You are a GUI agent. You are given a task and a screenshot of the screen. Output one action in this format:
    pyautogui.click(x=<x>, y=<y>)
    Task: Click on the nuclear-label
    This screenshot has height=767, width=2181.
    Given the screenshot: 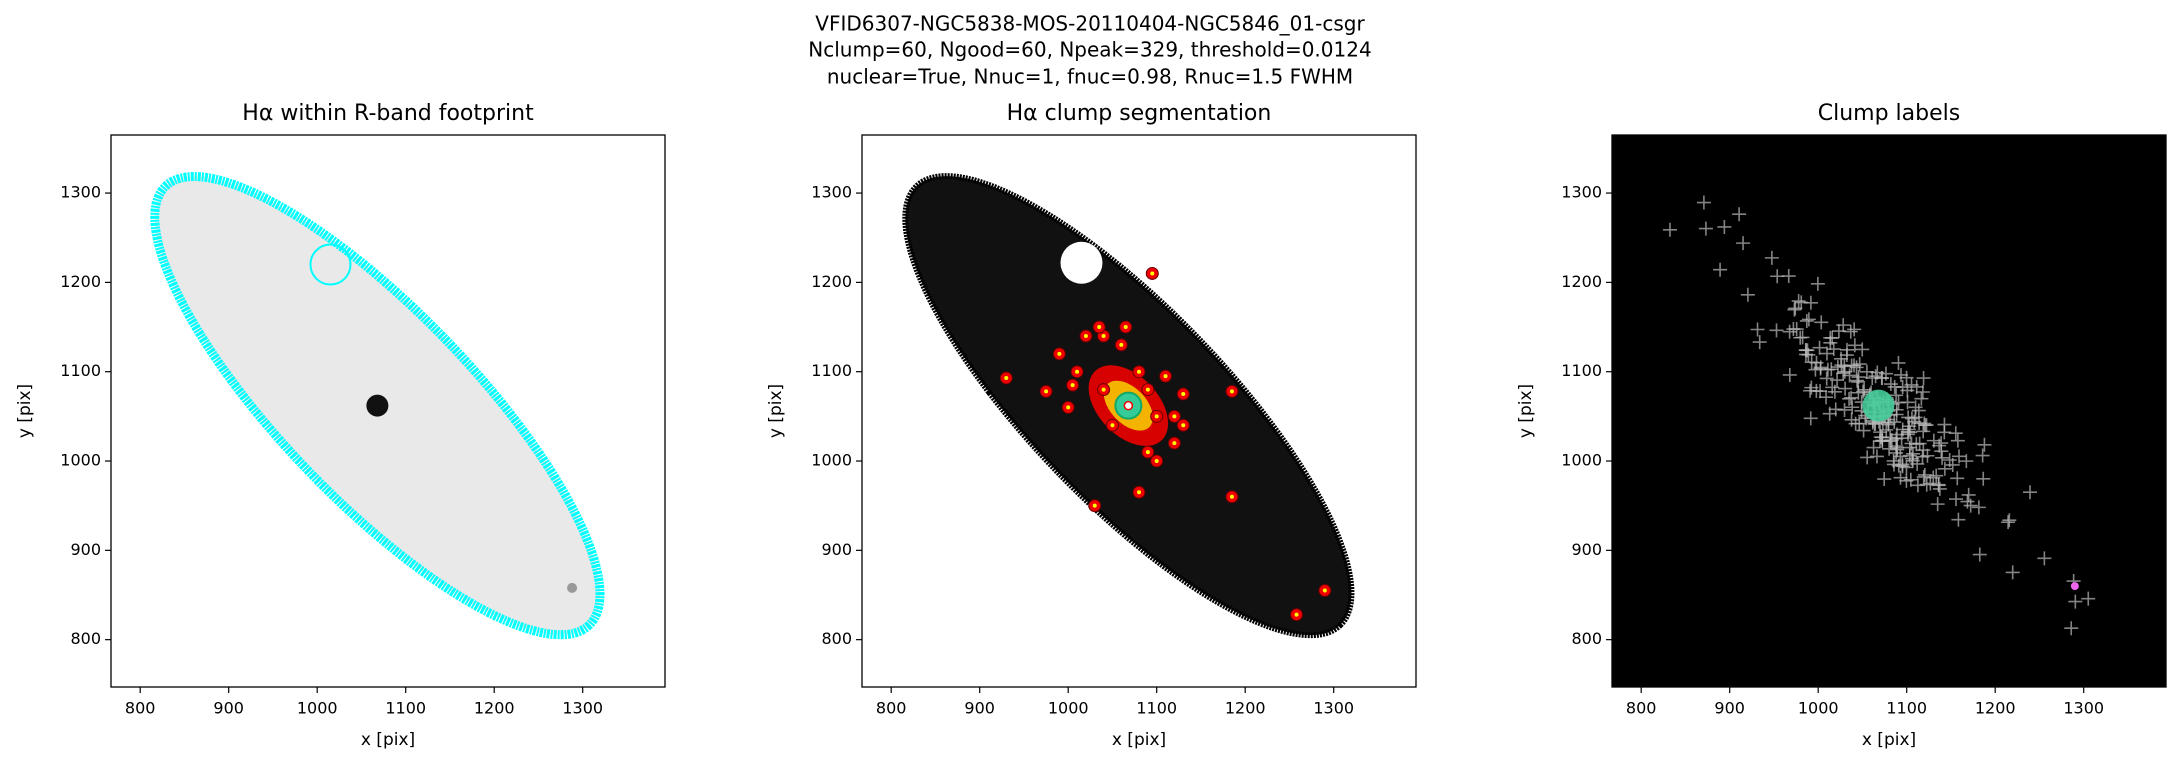 What is the action you would take?
    pyautogui.click(x=1878, y=405)
    